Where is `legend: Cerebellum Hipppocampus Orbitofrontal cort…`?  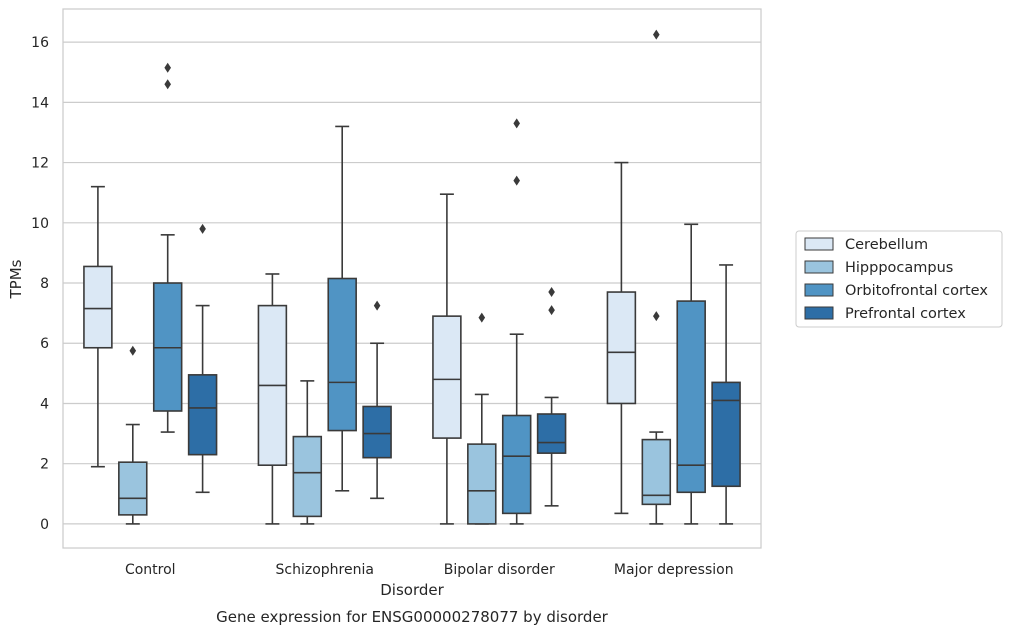
legend: Cerebellum Hipppocampus Orbitofrontal cort… is located at coordinates (899, 279).